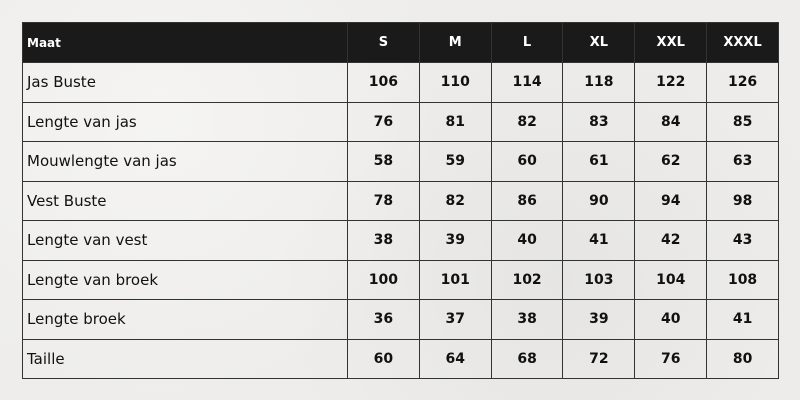 The image size is (800, 400). I want to click on measurement-value: 98, so click(742, 200).